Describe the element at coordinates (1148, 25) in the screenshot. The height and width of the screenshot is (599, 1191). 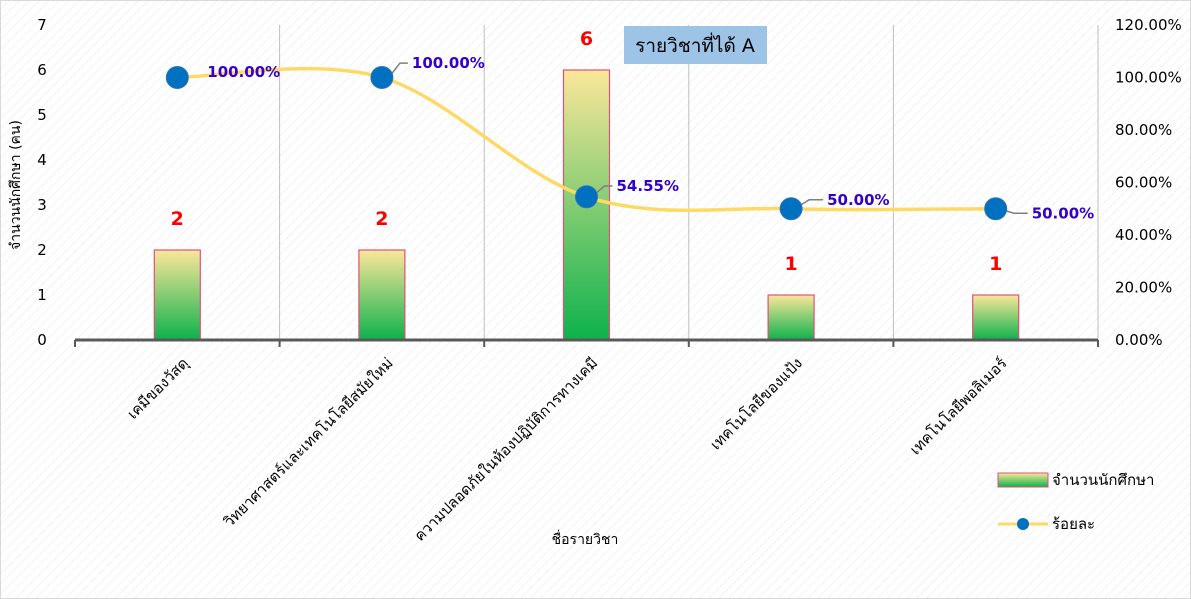
I see `y2-tick-label: 120.00%` at that location.